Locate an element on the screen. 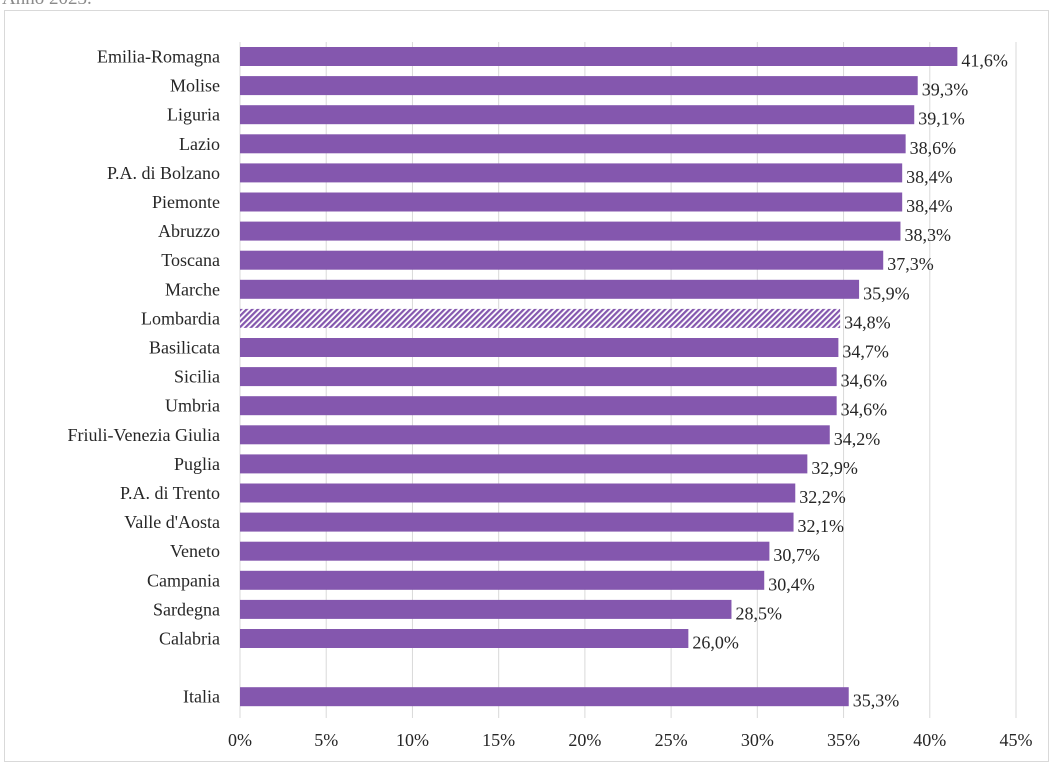 Image resolution: width=1053 pixels, height=762 pixels. category-label: Abruzzo is located at coordinates (189, 231).